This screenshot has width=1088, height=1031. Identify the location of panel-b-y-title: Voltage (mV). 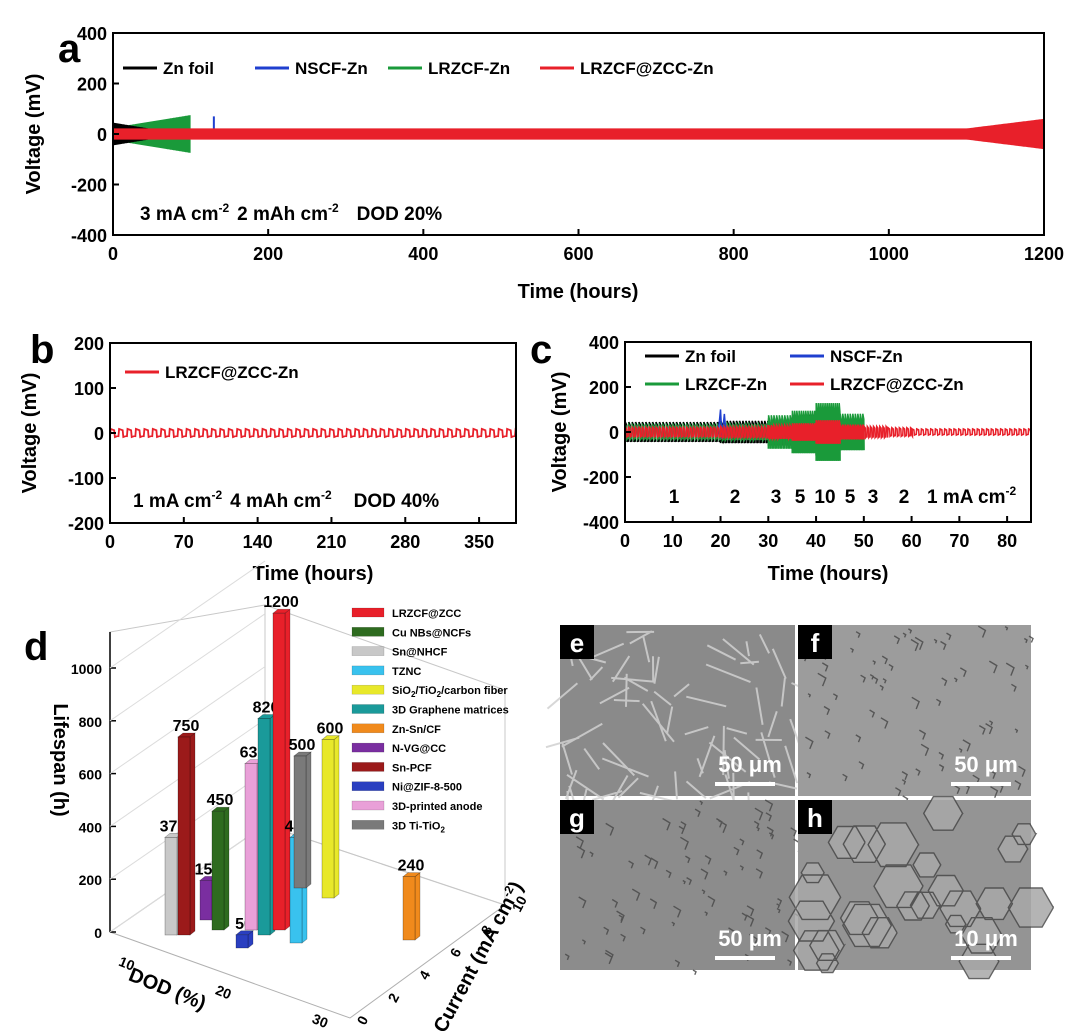
(30, 433).